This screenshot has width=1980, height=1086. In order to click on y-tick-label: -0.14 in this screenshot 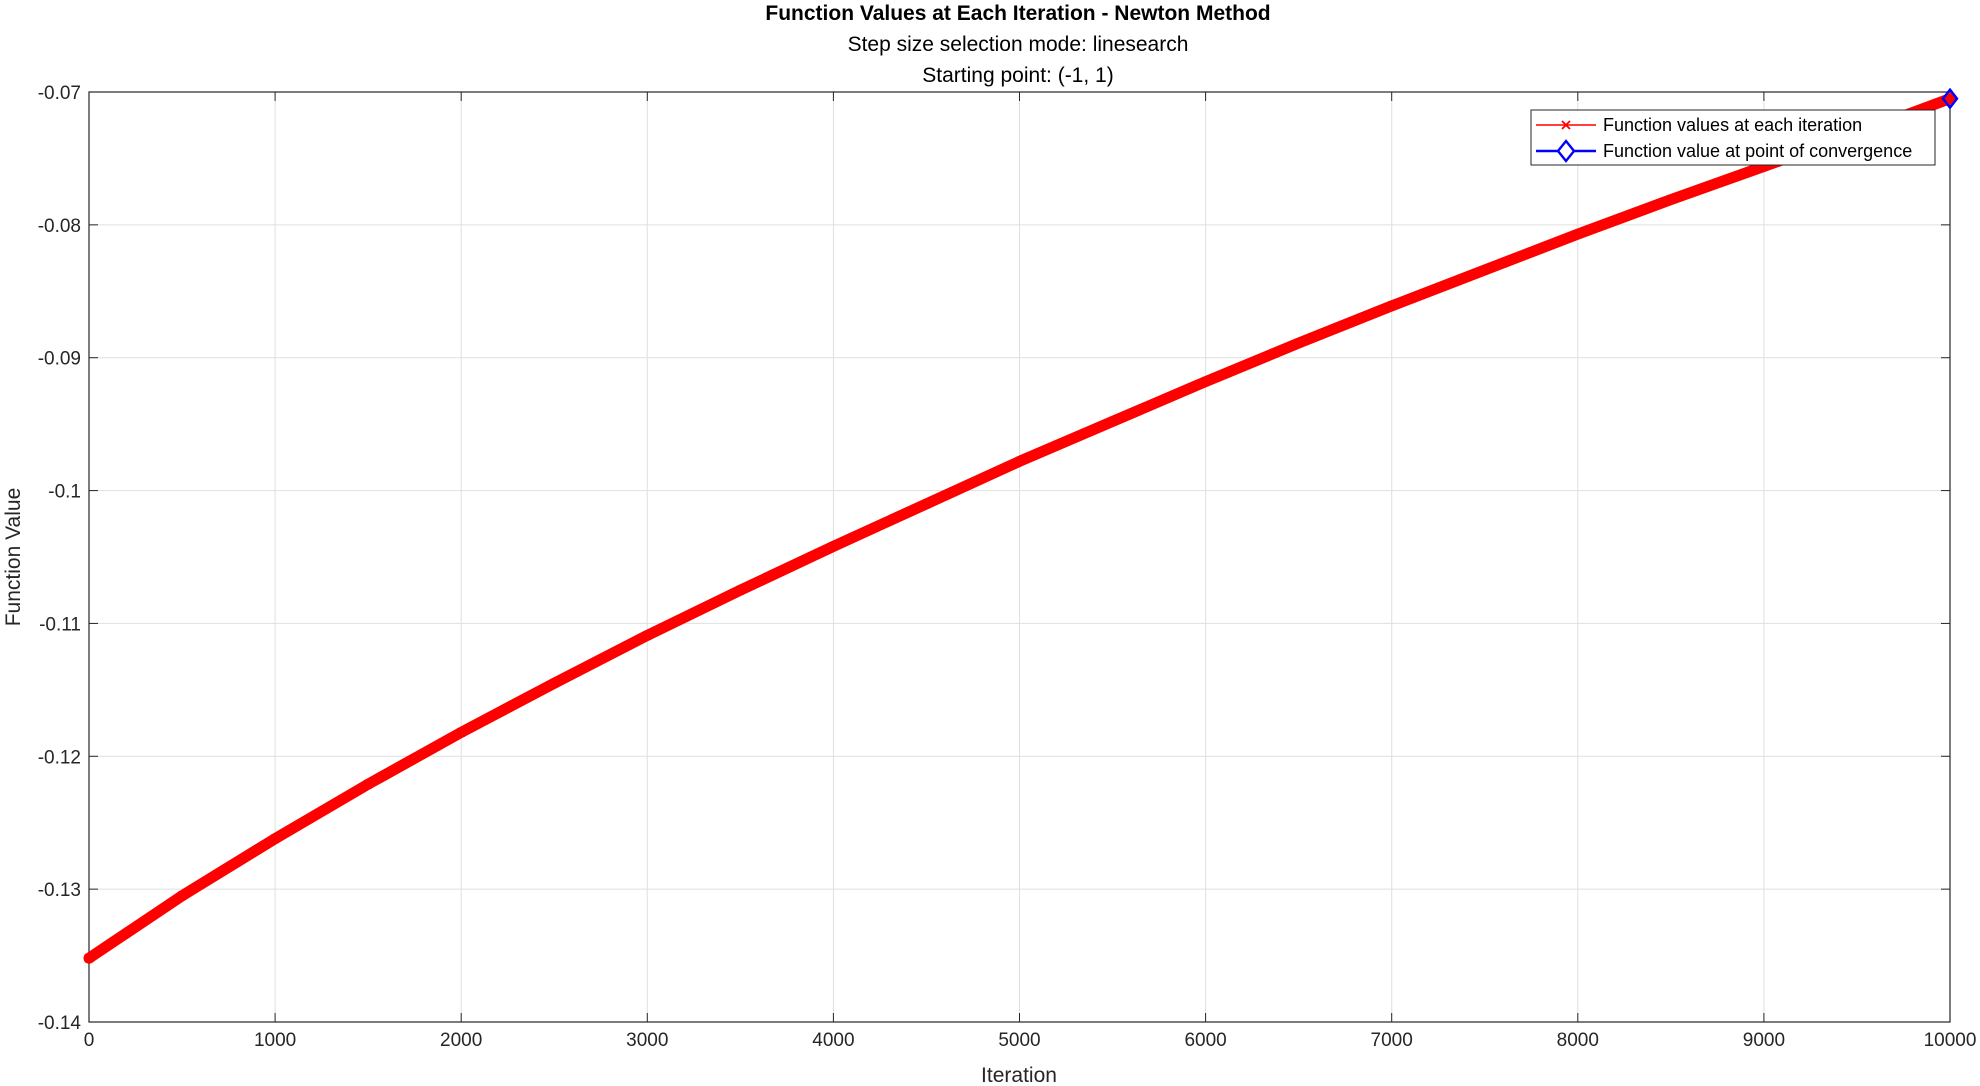, I will do `click(60, 1023)`.